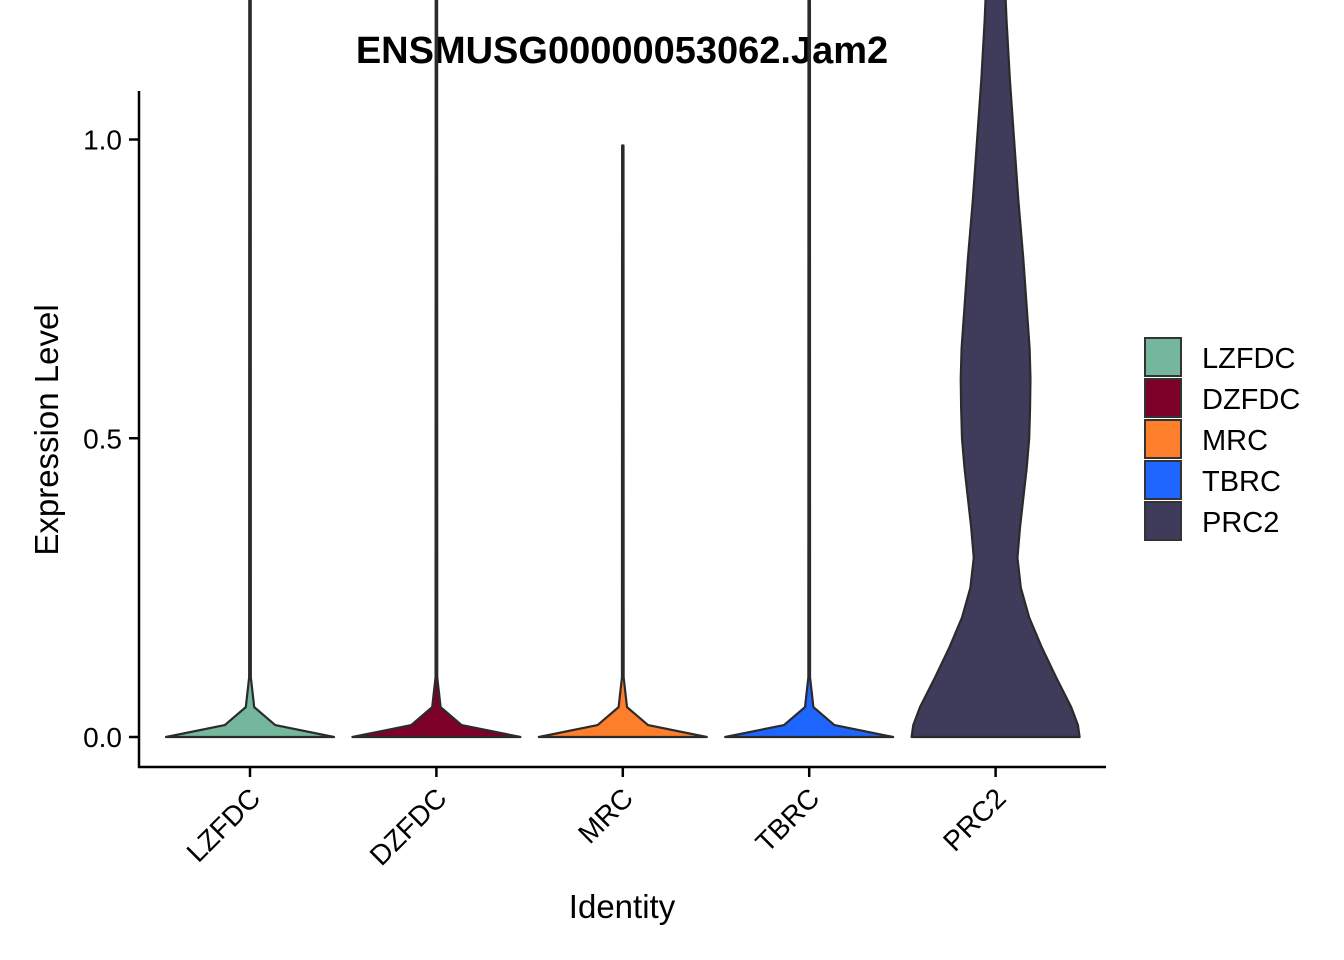  What do you see at coordinates (788, 820) in the screenshot?
I see `x-tick-label: TBRC` at bounding box center [788, 820].